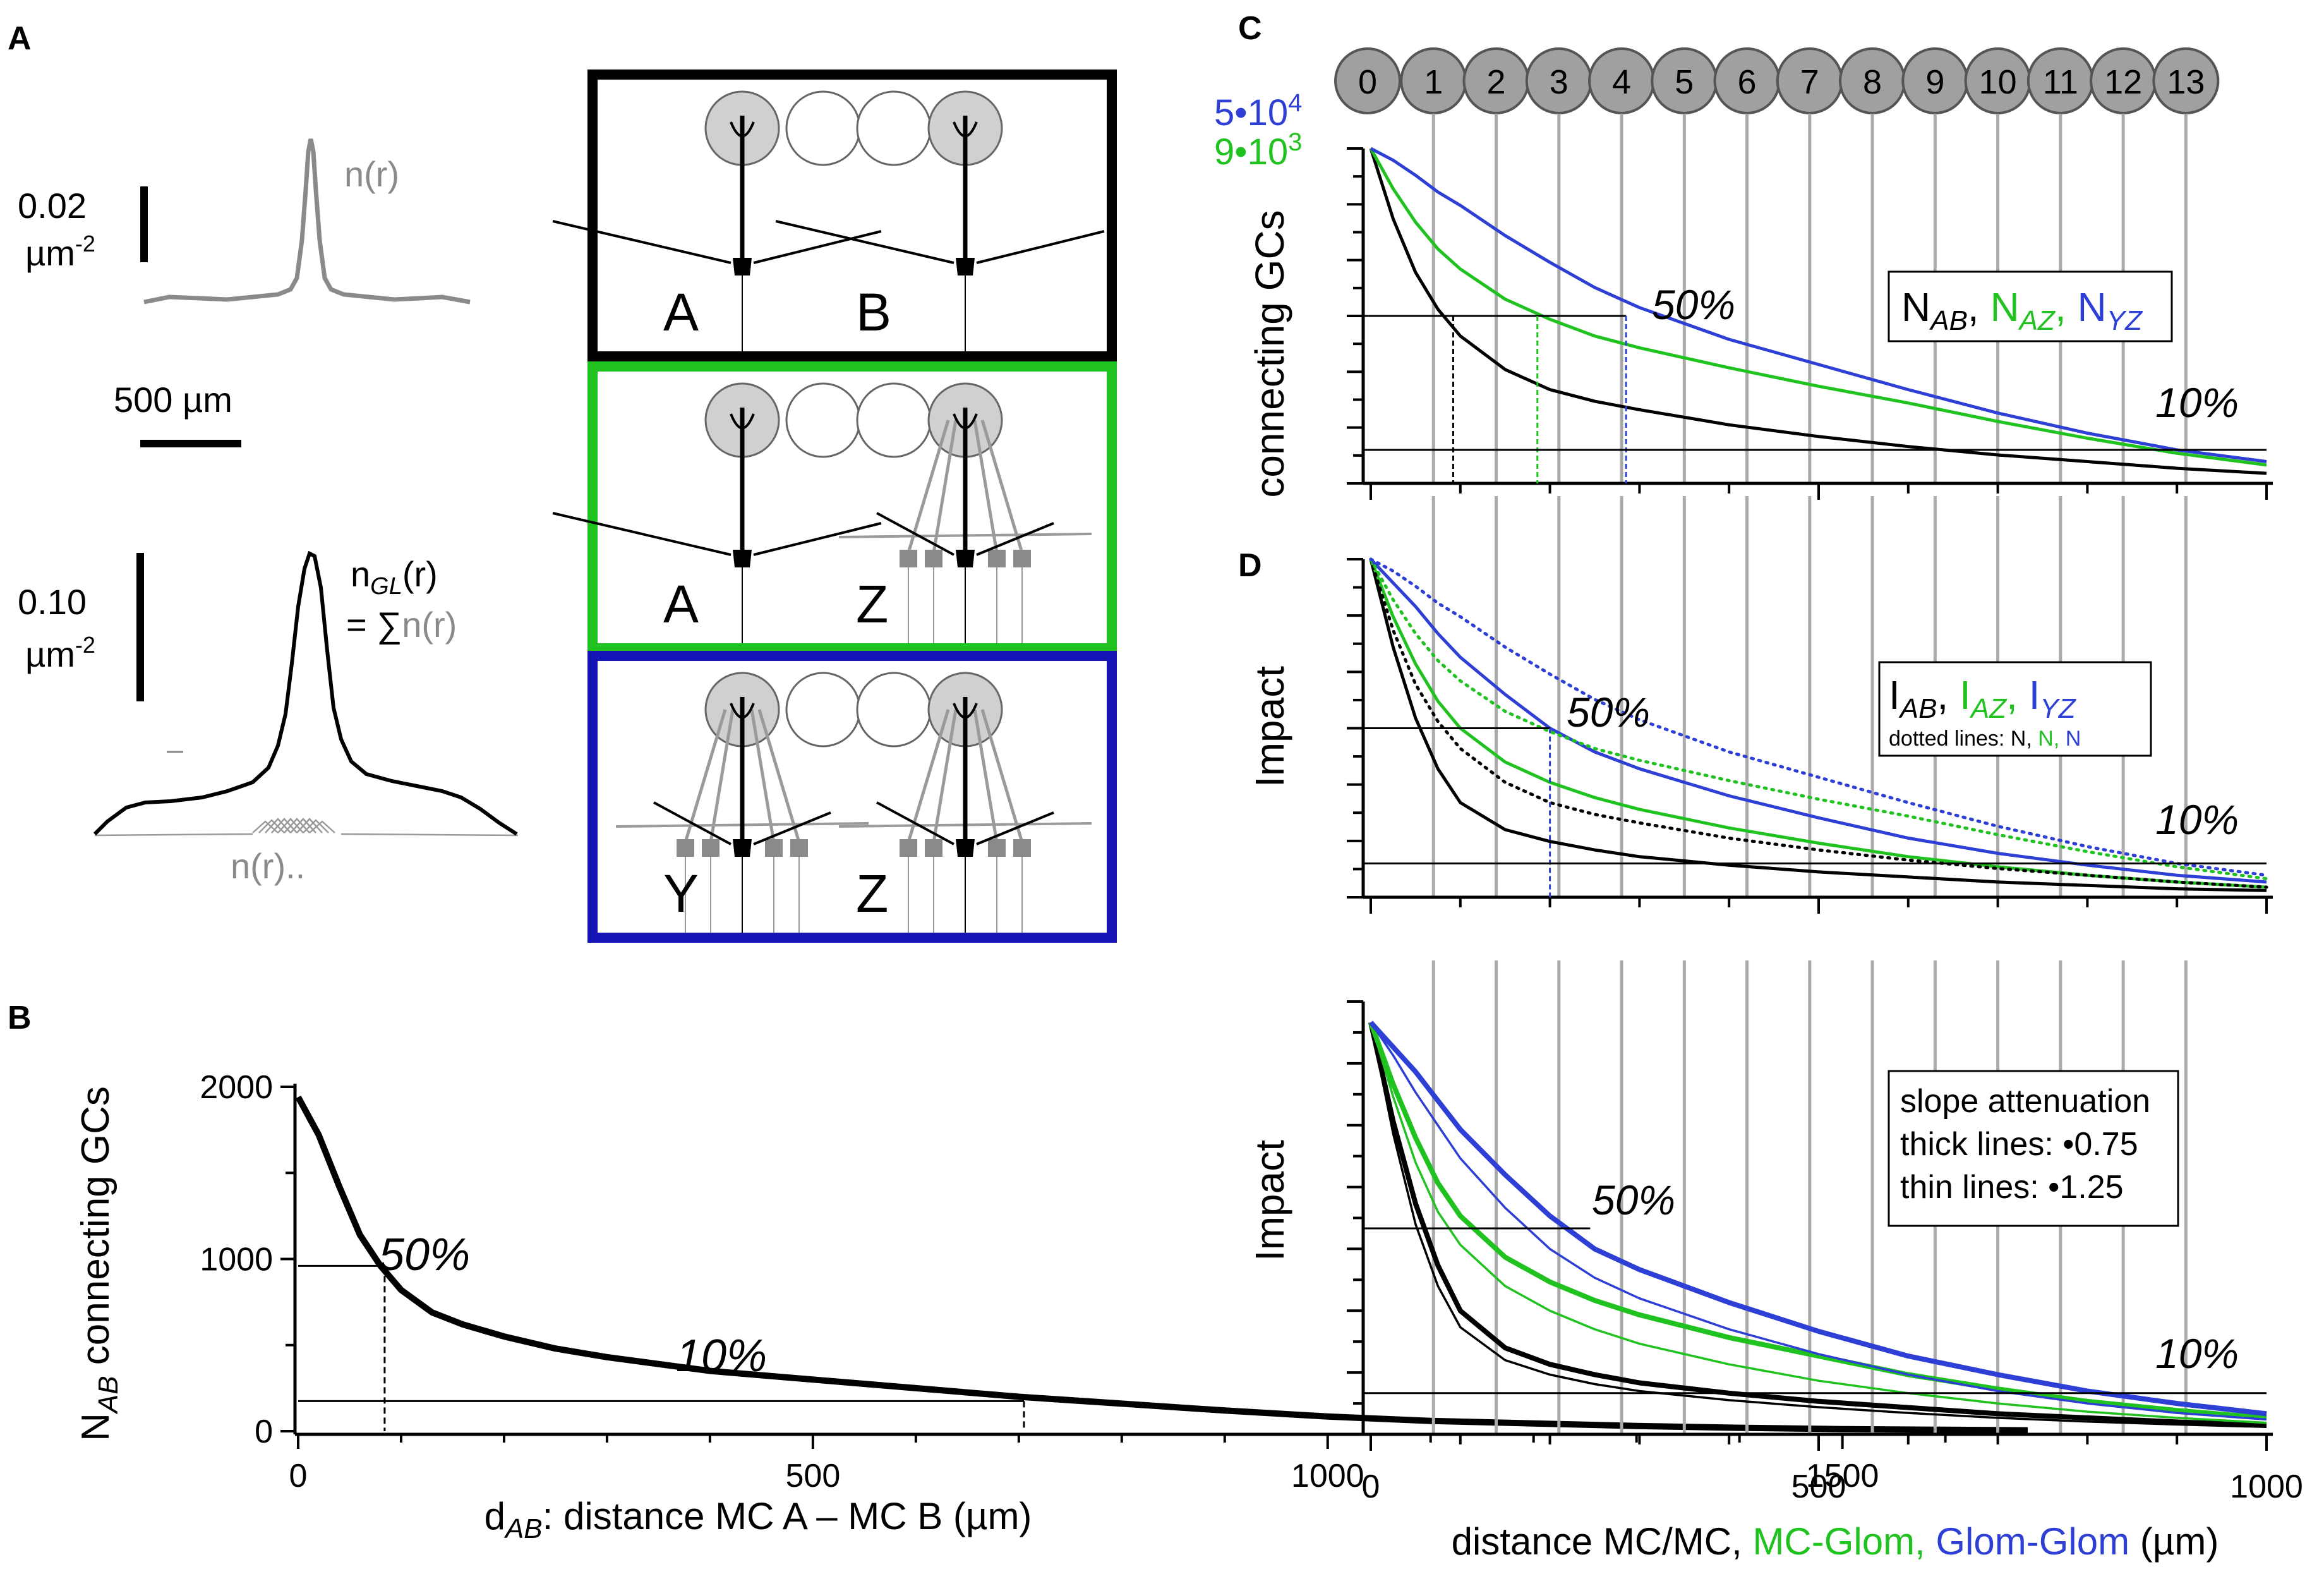  What do you see at coordinates (20, 1018) in the screenshot?
I see `panel-label-b: B` at bounding box center [20, 1018].